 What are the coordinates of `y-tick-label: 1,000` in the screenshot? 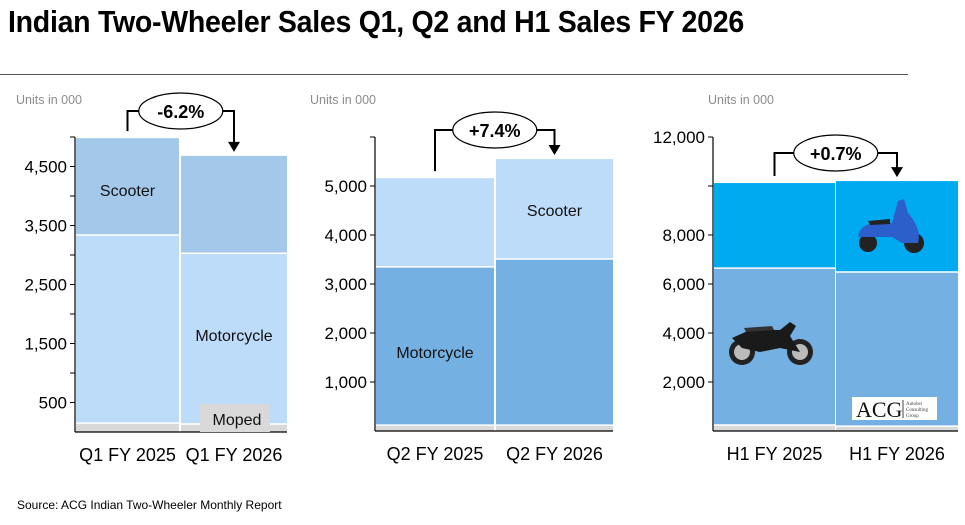 It's located at (345, 382).